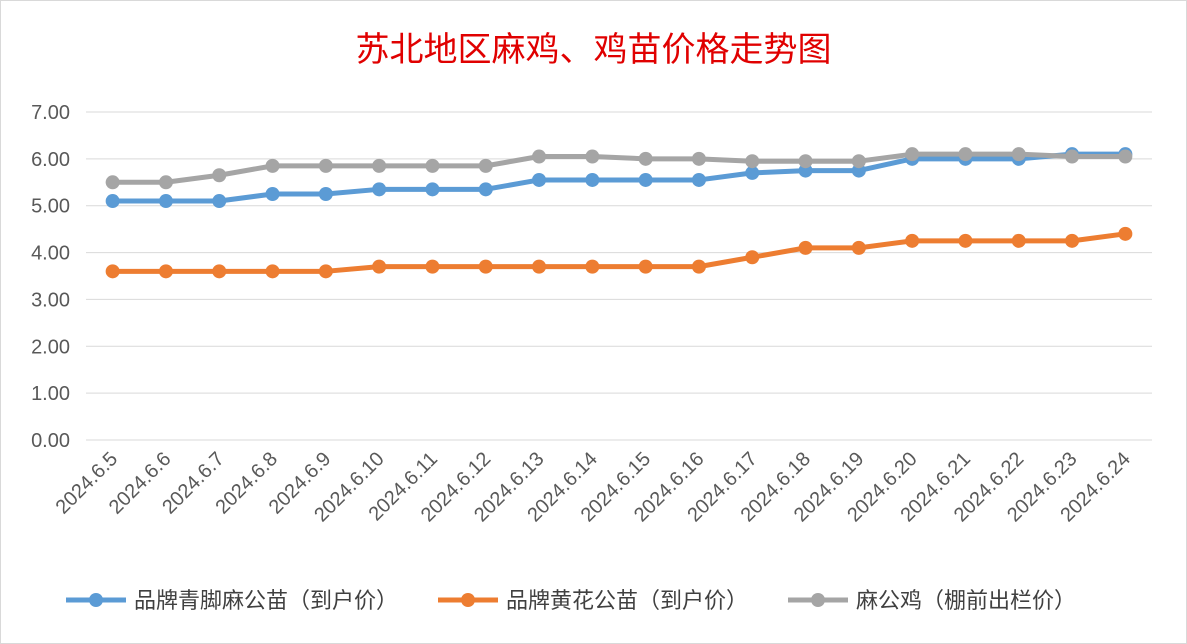  Describe the element at coordinates (266, 601) in the screenshot. I see `legend-label: 品牌青脚麻公苗（到户价）` at that location.